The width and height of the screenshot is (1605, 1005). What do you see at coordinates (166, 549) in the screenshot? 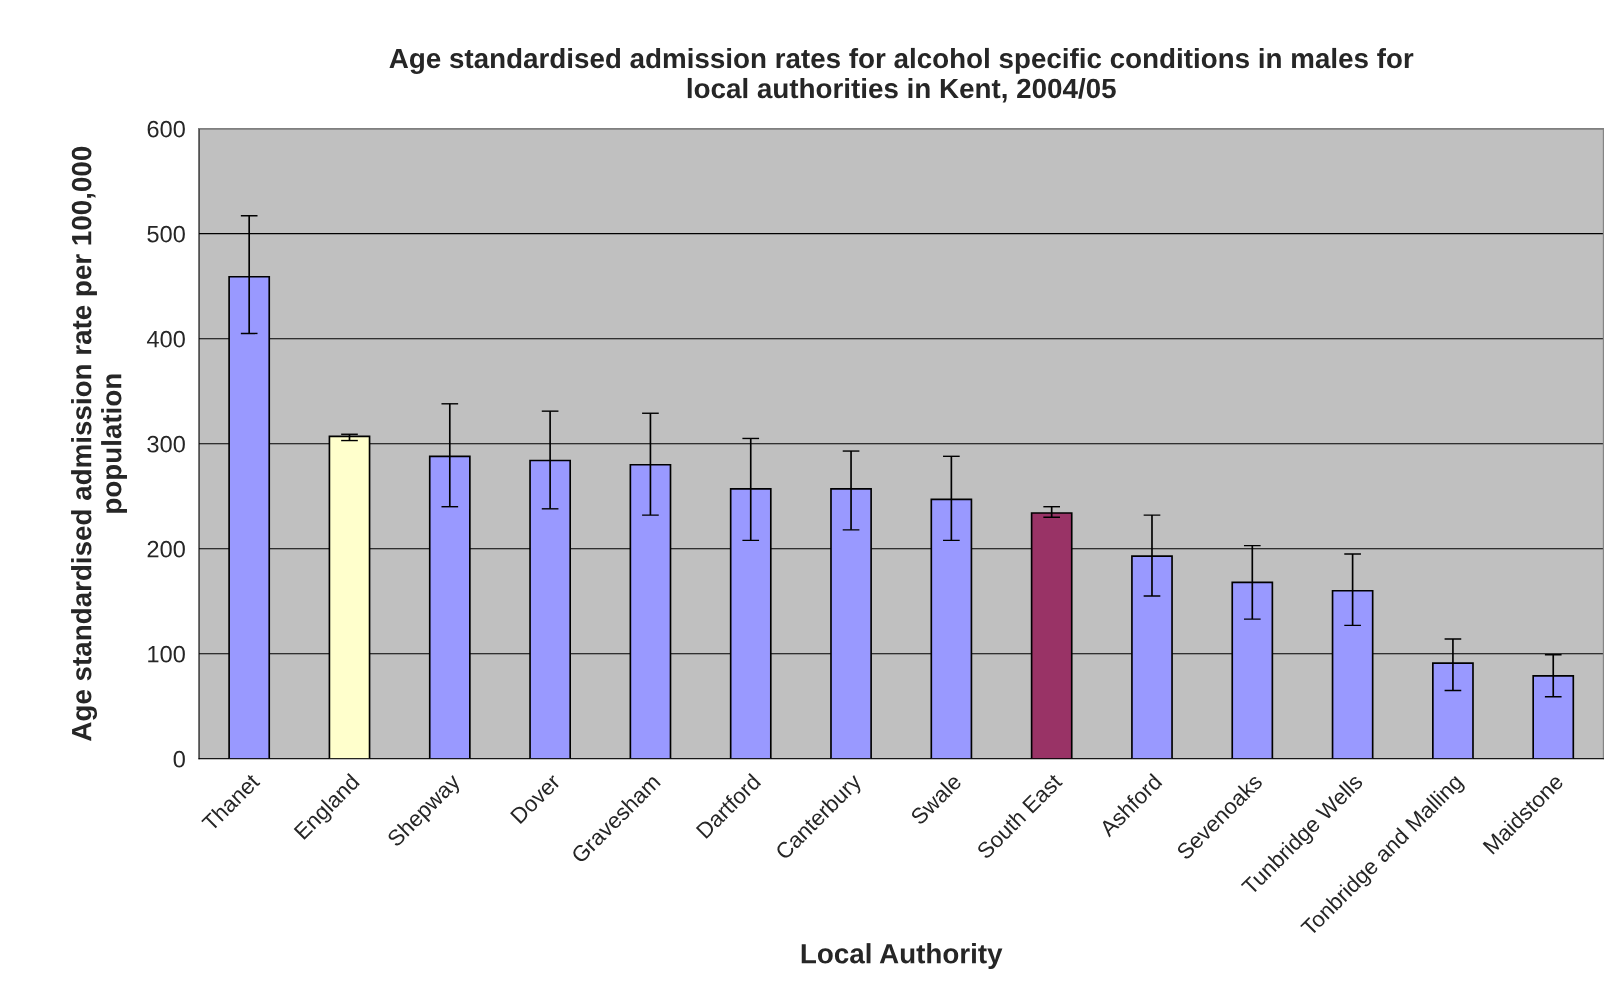
I see `y-tick-label: 200` at bounding box center [166, 549].